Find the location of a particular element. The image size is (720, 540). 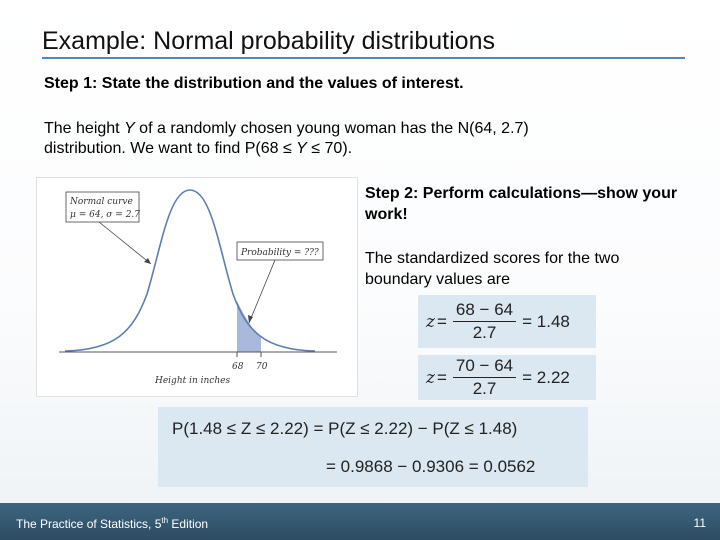

eq2-var: z is located at coordinates (430, 377).